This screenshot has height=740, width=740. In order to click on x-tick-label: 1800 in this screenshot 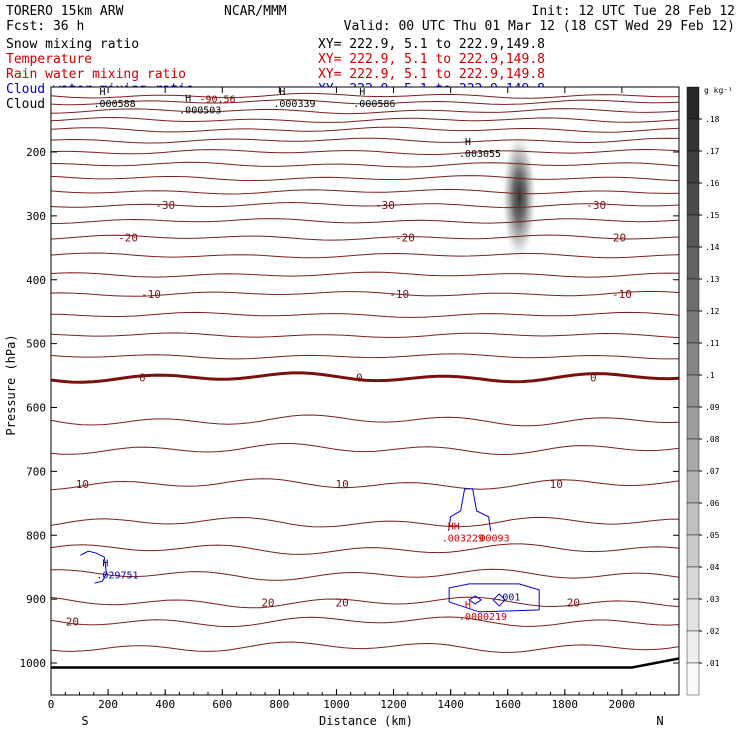, I will do `click(565, 704)`.